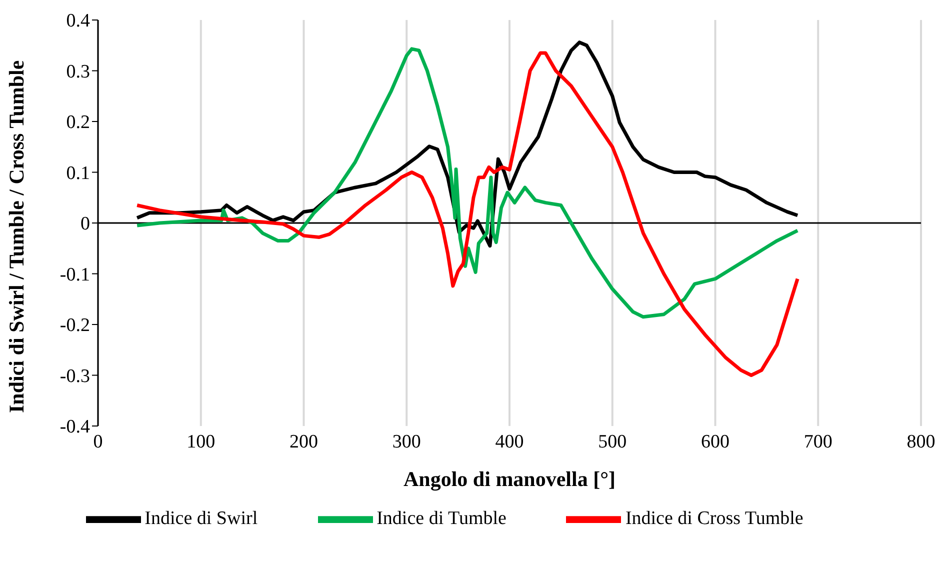 This screenshot has width=949, height=565. I want to click on x-tick-label: 800, so click(921, 441).